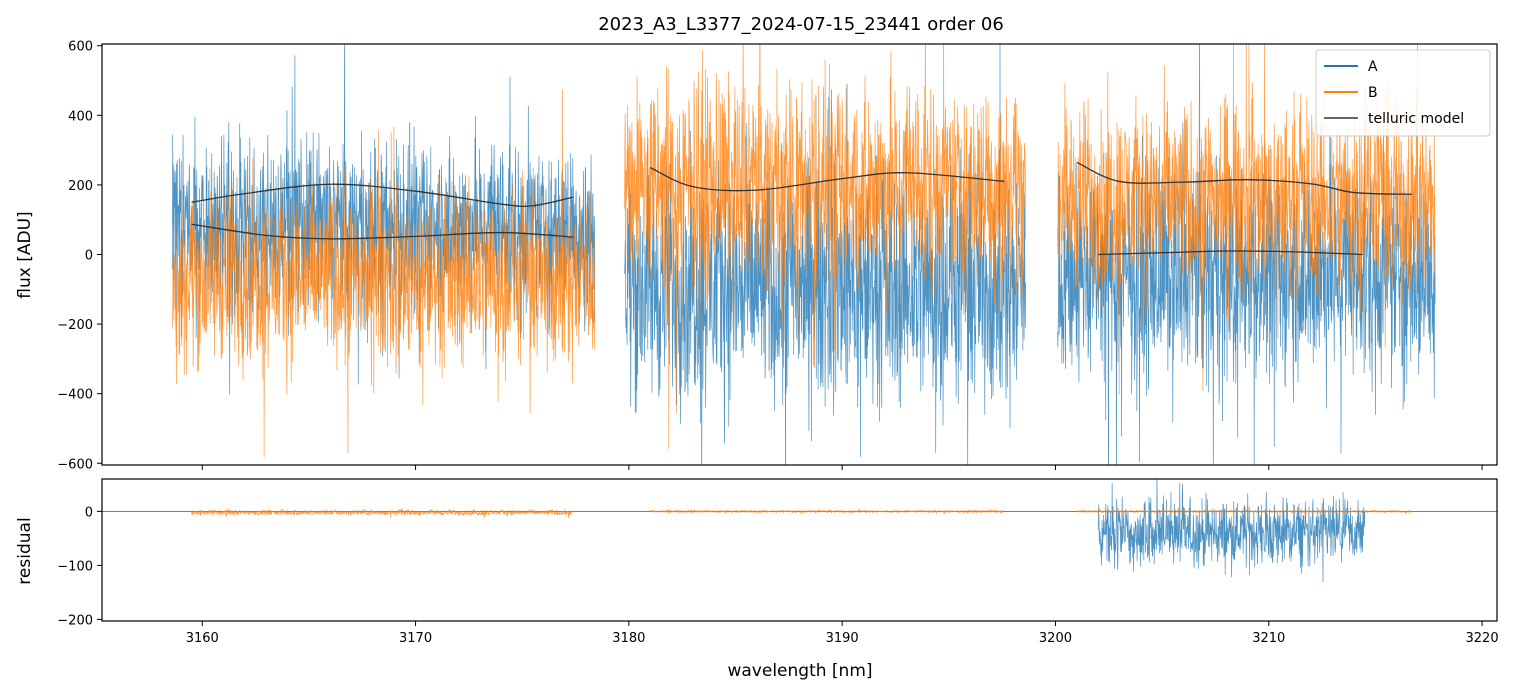 This screenshot has height=696, width=1518. What do you see at coordinates (202, 638) in the screenshot?
I see `x-tick-label: 3160` at bounding box center [202, 638].